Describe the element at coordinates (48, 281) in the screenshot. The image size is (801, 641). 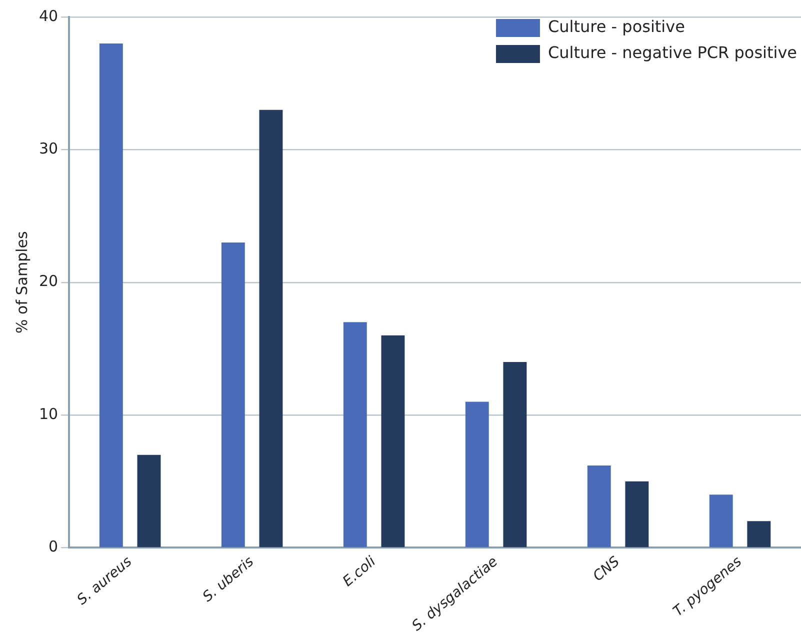
I see `y-tick-label: 20` at that location.